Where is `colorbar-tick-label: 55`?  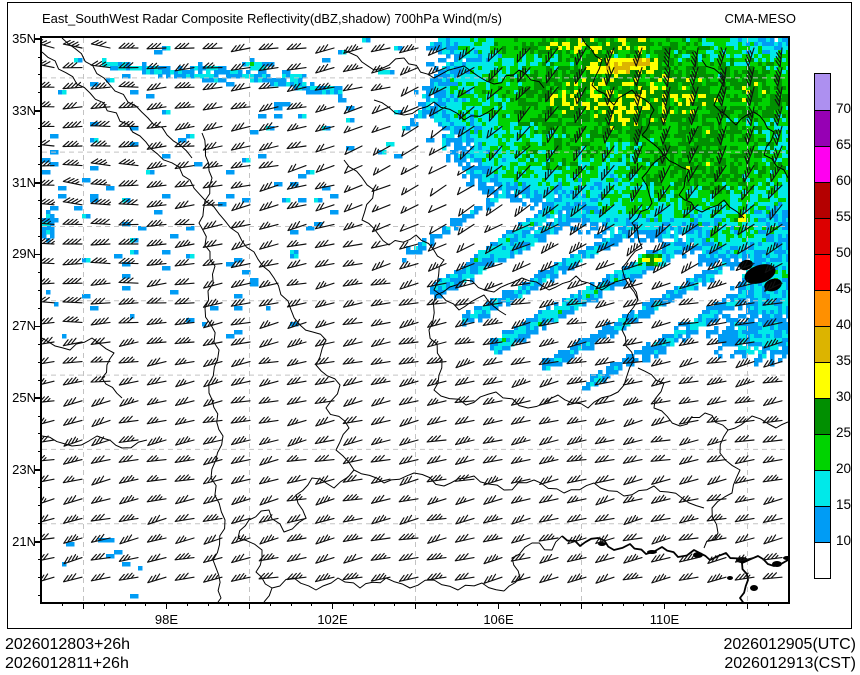 colorbar-tick-label: 55 is located at coordinates (844, 216).